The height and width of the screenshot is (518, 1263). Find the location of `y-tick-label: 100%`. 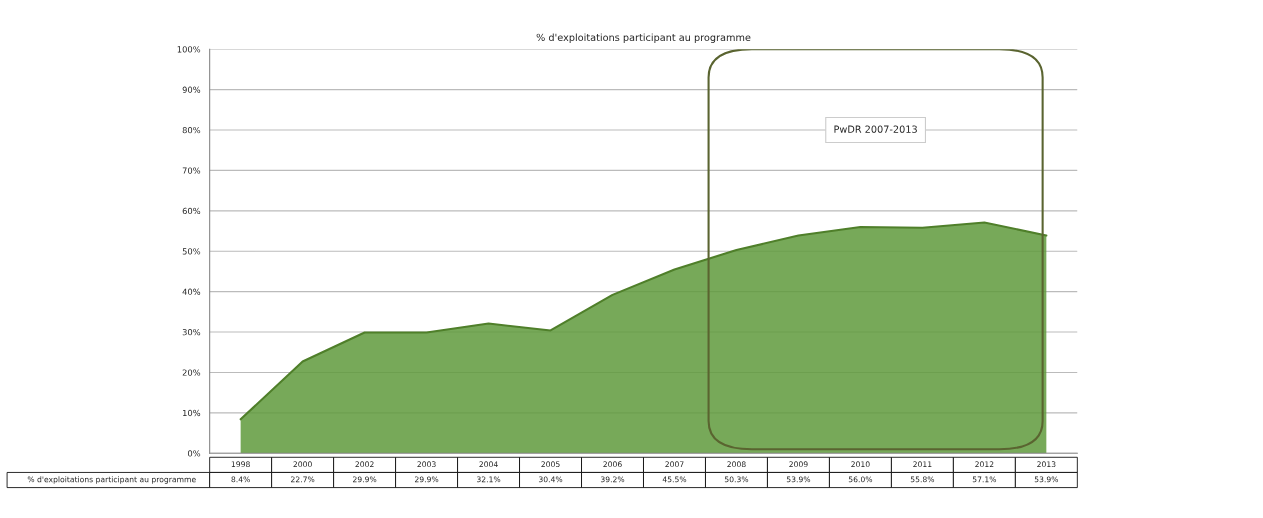

y-tick-label: 100% is located at coordinates (189, 49).